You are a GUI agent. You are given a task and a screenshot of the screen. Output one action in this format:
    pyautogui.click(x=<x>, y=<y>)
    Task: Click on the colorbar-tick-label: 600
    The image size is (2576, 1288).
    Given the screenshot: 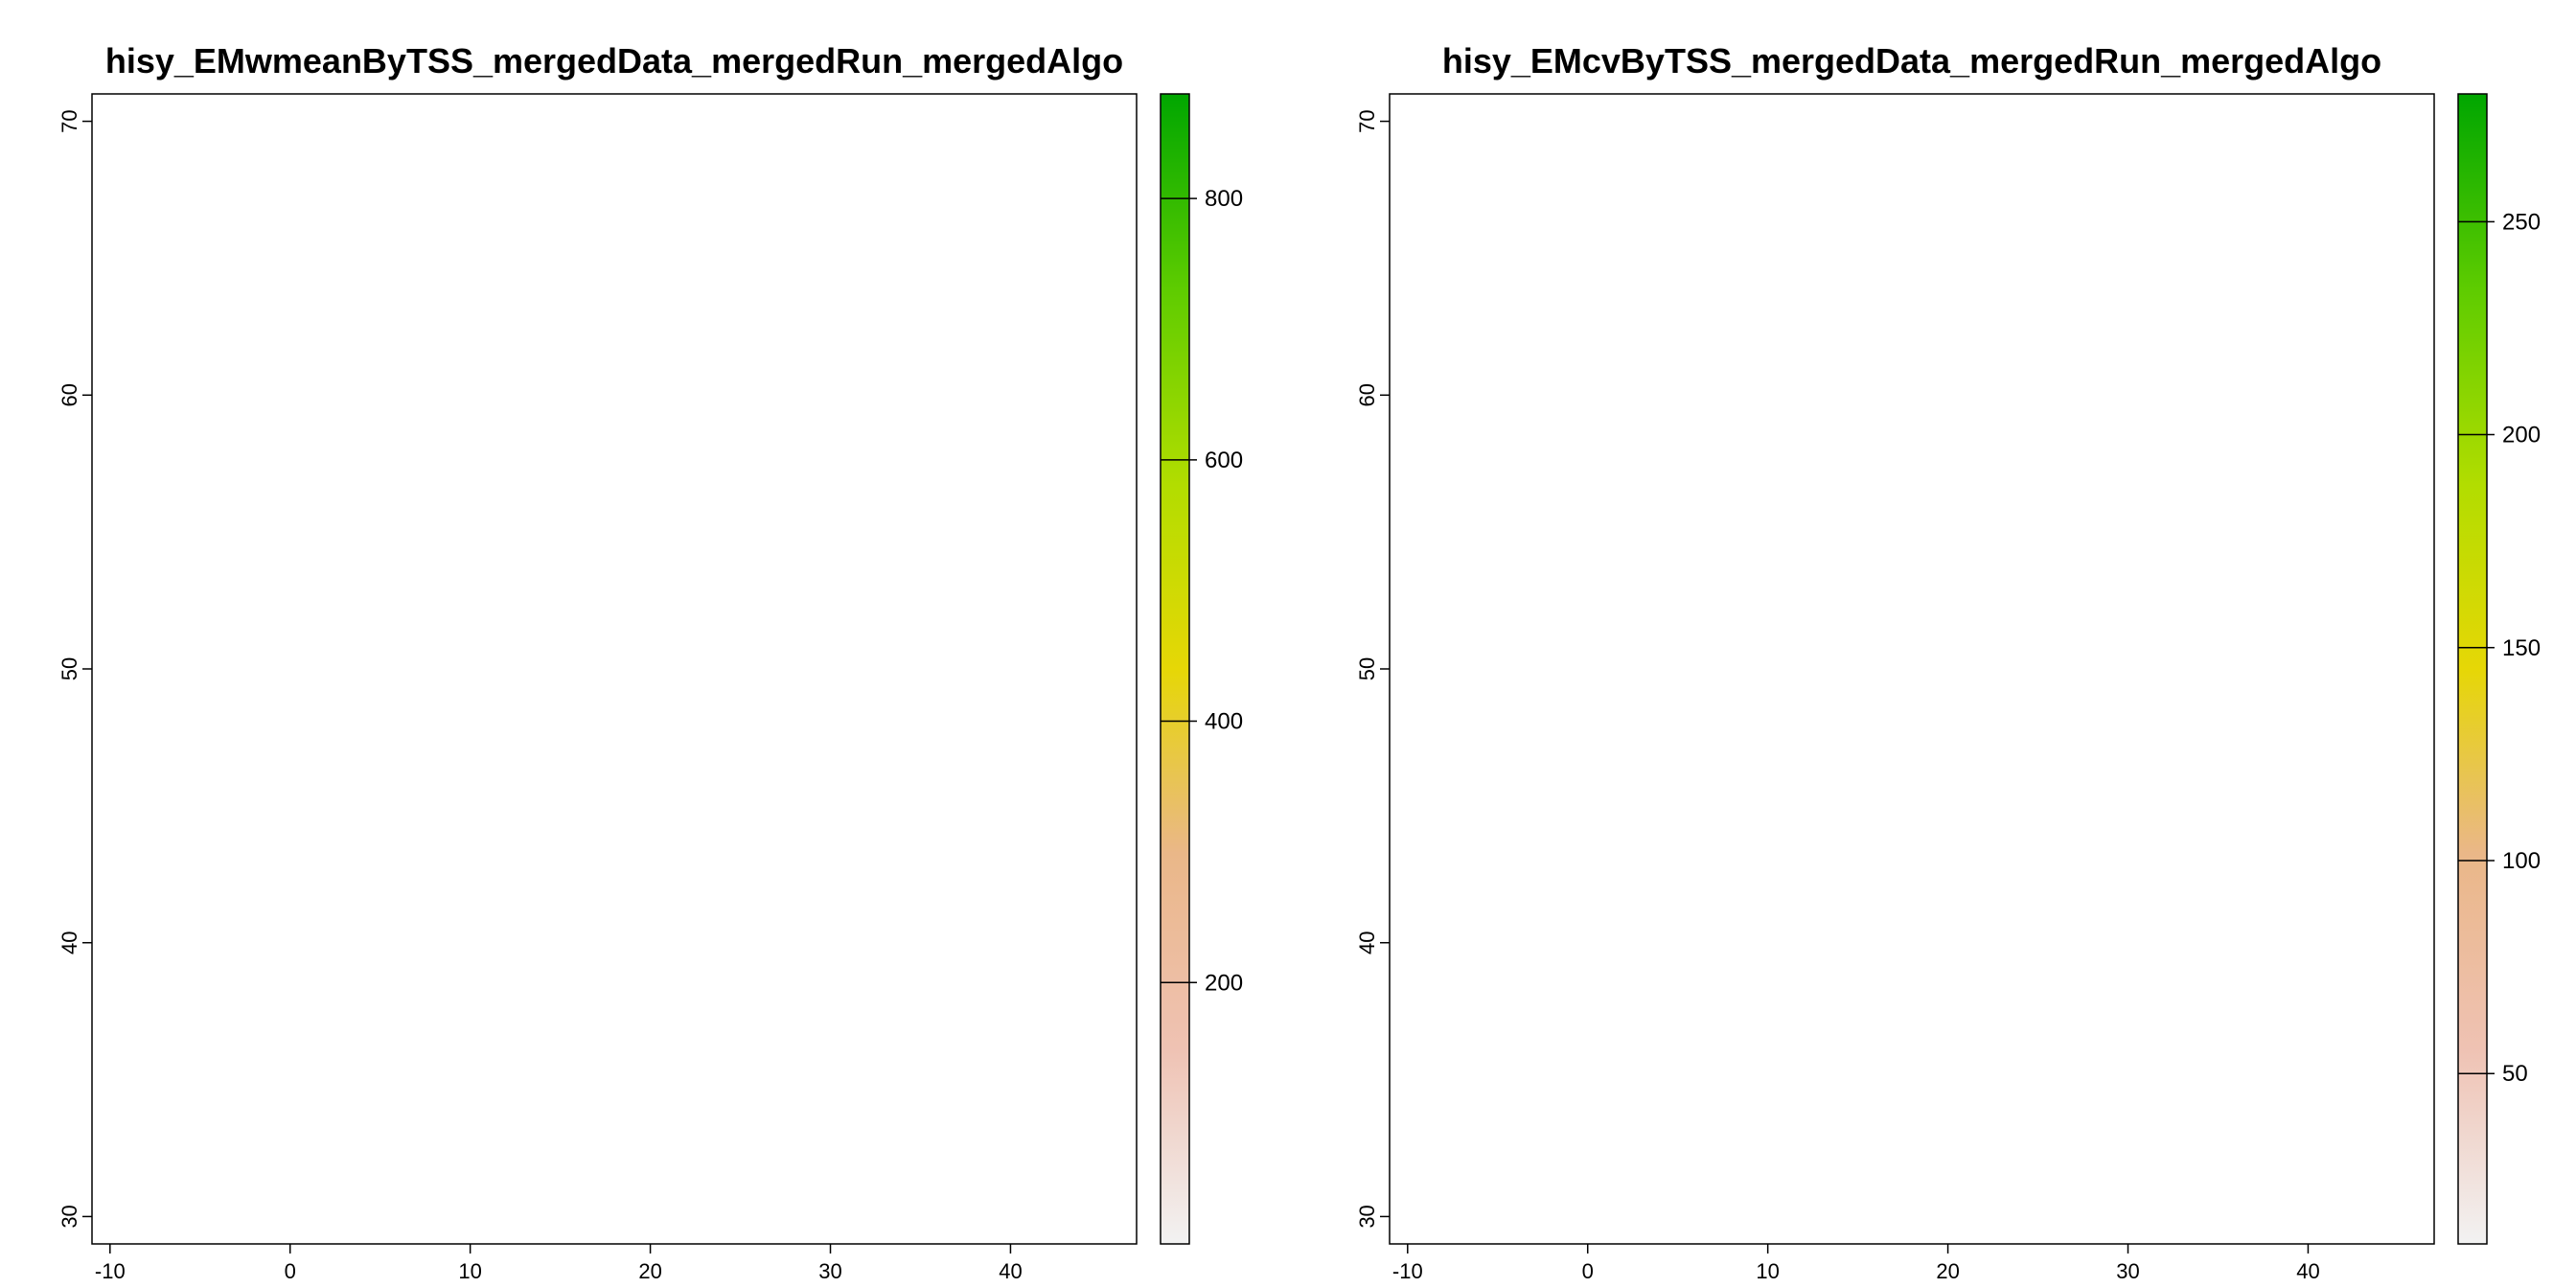 What is the action you would take?
    pyautogui.click(x=1224, y=460)
    